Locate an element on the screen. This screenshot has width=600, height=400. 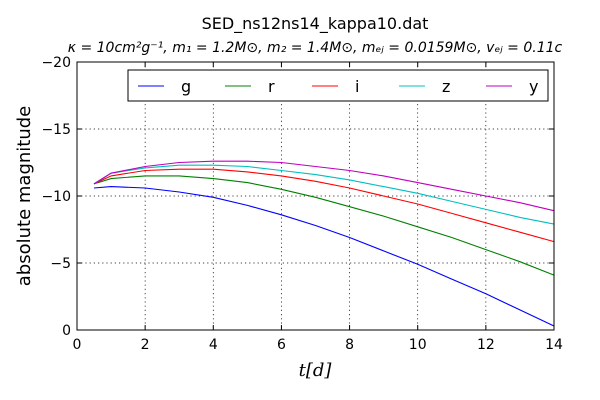
x-axis-label: t[d] is located at coordinates (316, 370).